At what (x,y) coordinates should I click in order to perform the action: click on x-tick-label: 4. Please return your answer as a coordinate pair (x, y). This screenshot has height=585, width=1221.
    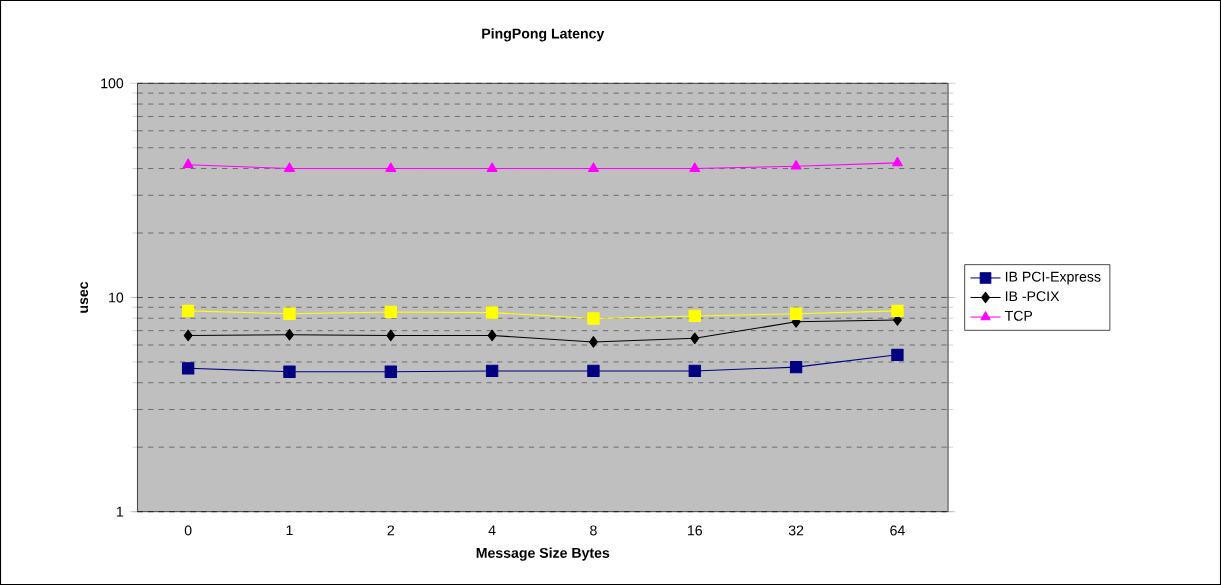
    Looking at the image, I should click on (492, 530).